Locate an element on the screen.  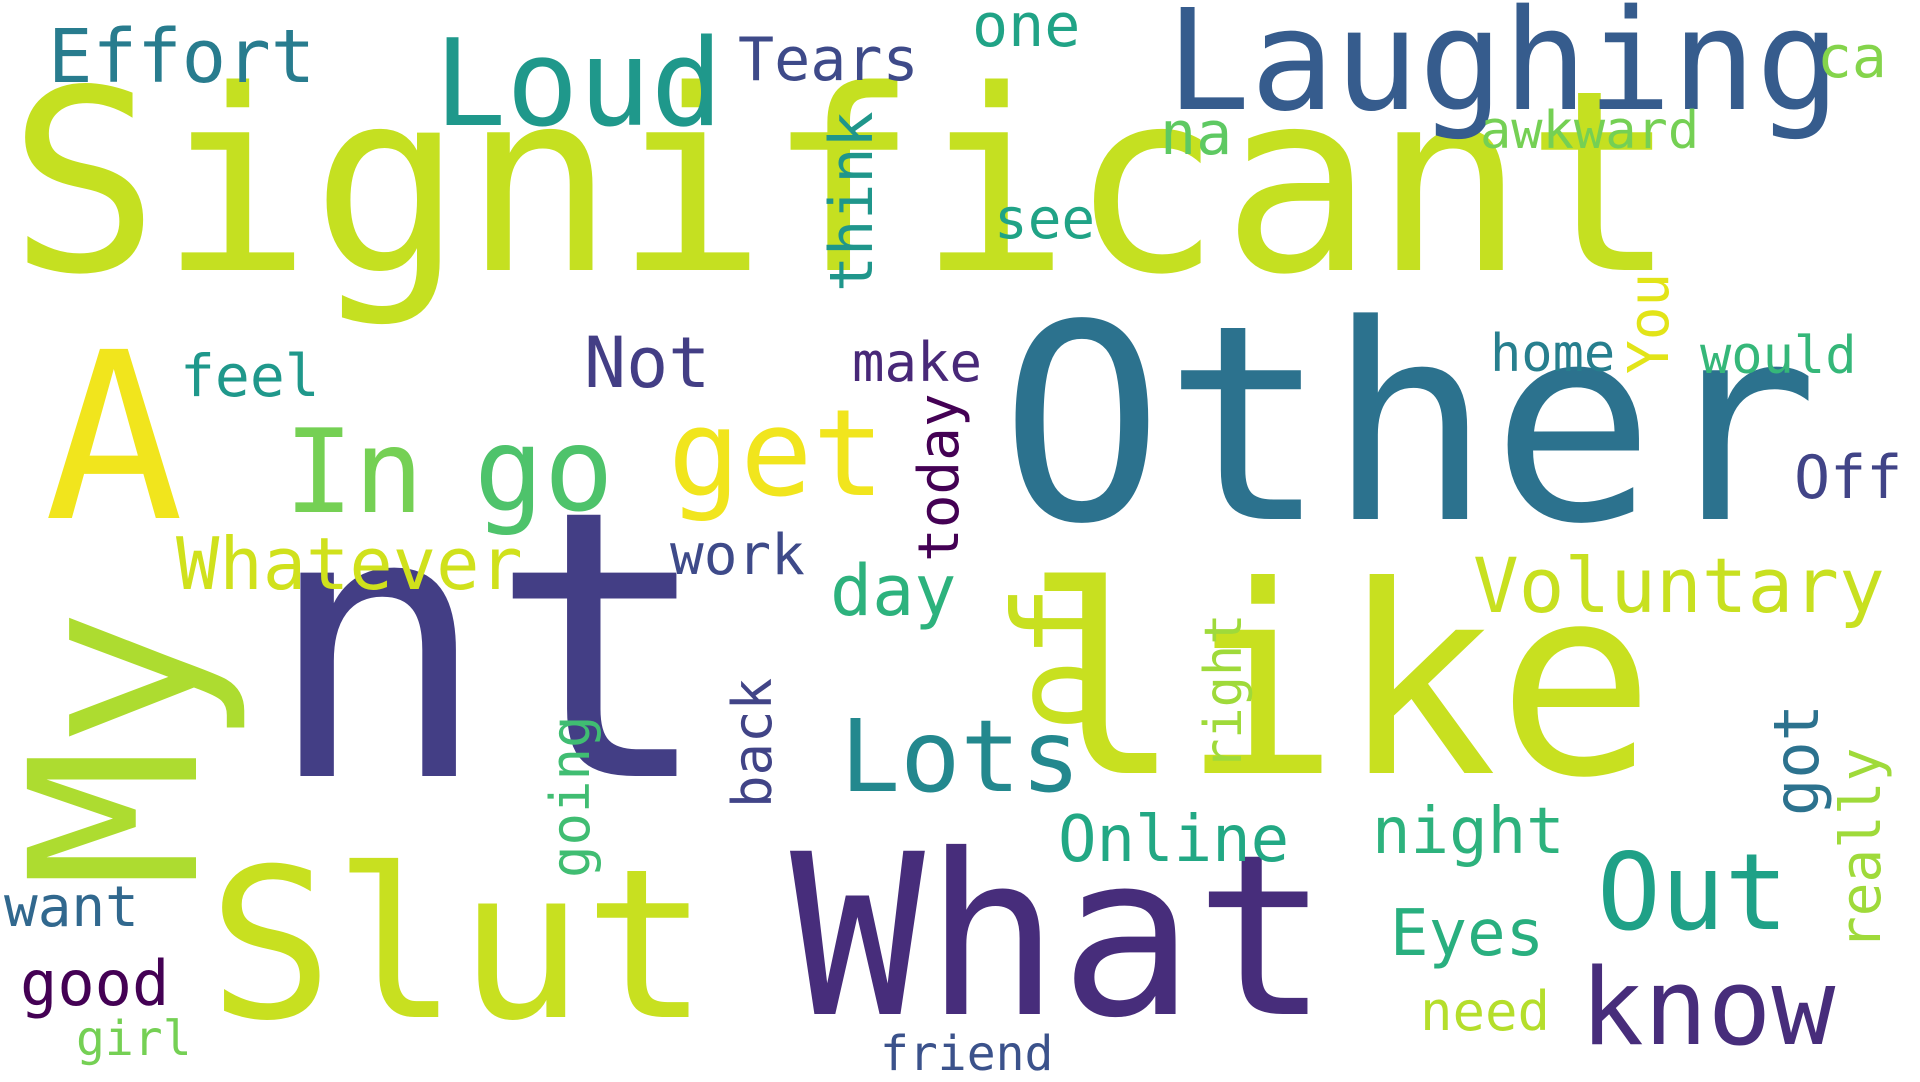
word-friend: friend is located at coordinates (967, 1054).